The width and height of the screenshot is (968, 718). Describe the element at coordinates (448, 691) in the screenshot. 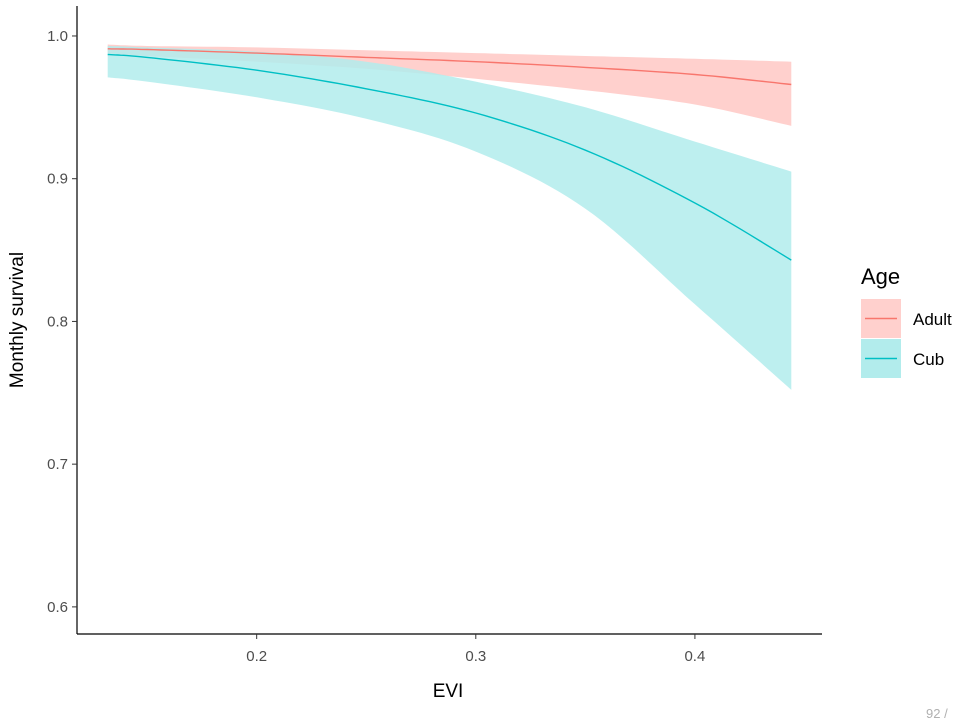

I see `x-axis-title: EVI` at that location.